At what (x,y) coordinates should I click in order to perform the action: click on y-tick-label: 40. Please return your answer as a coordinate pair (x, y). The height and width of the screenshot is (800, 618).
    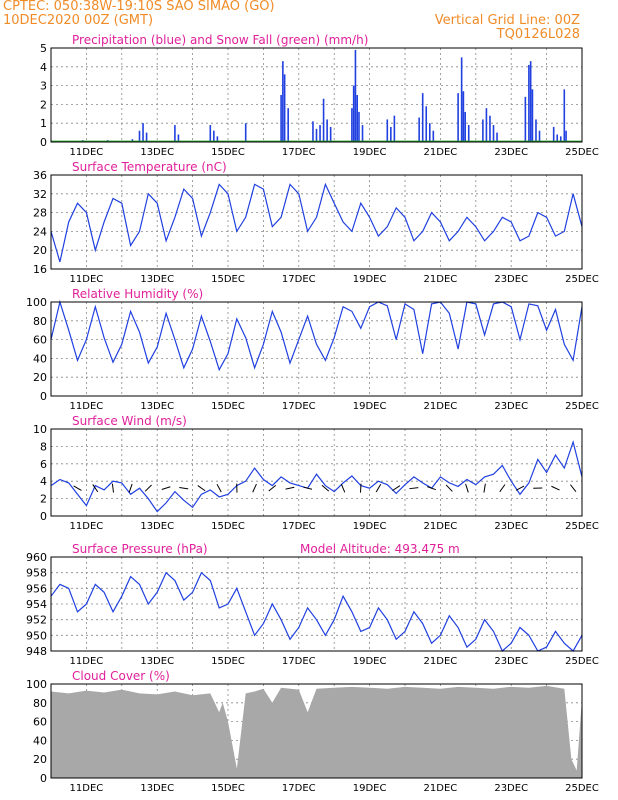
    Looking at the image, I should click on (40, 358).